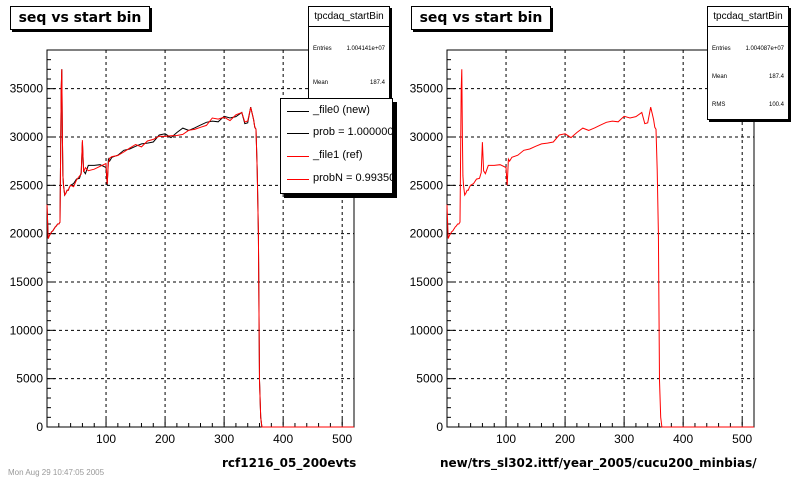 The height and width of the screenshot is (480, 800). What do you see at coordinates (298, 133) in the screenshot?
I see `legend-swatch-prob` at bounding box center [298, 133].